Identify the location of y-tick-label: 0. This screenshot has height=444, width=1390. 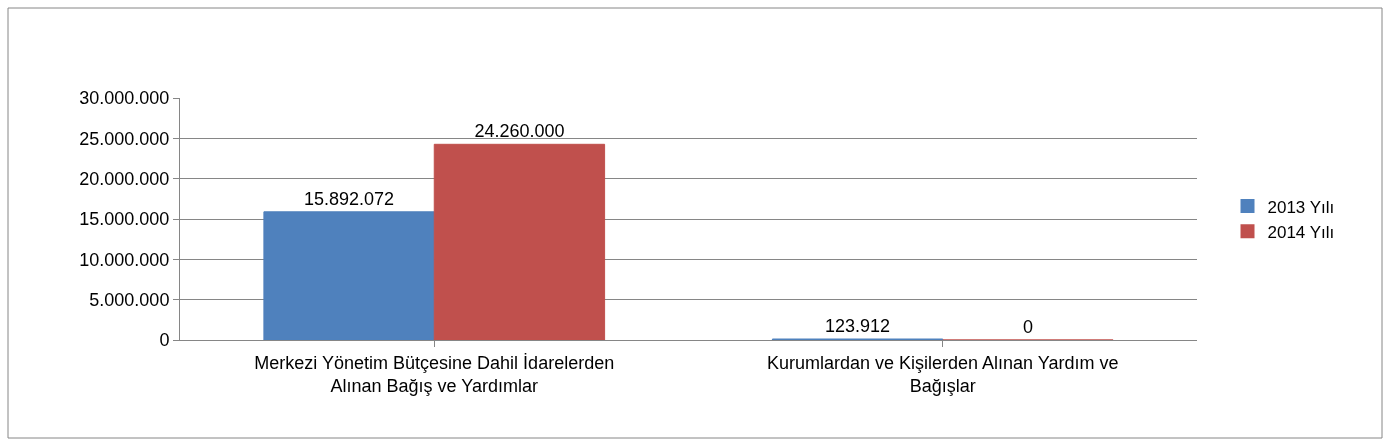
(164, 340).